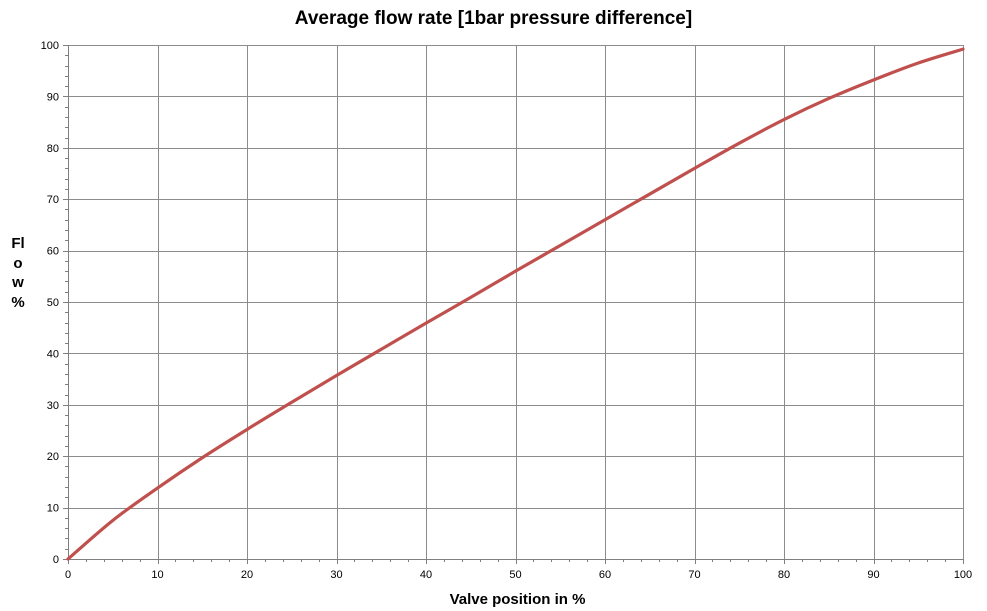  Describe the element at coordinates (426, 575) in the screenshot. I see `x-tick-label: 40` at that location.